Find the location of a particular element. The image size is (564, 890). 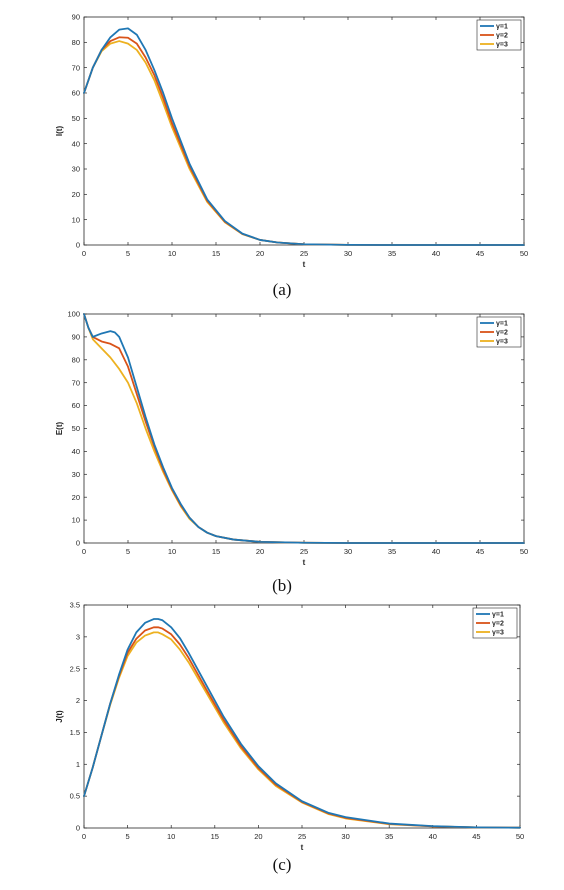

y-tick-label-3: 1.5 is located at coordinates (75, 732).